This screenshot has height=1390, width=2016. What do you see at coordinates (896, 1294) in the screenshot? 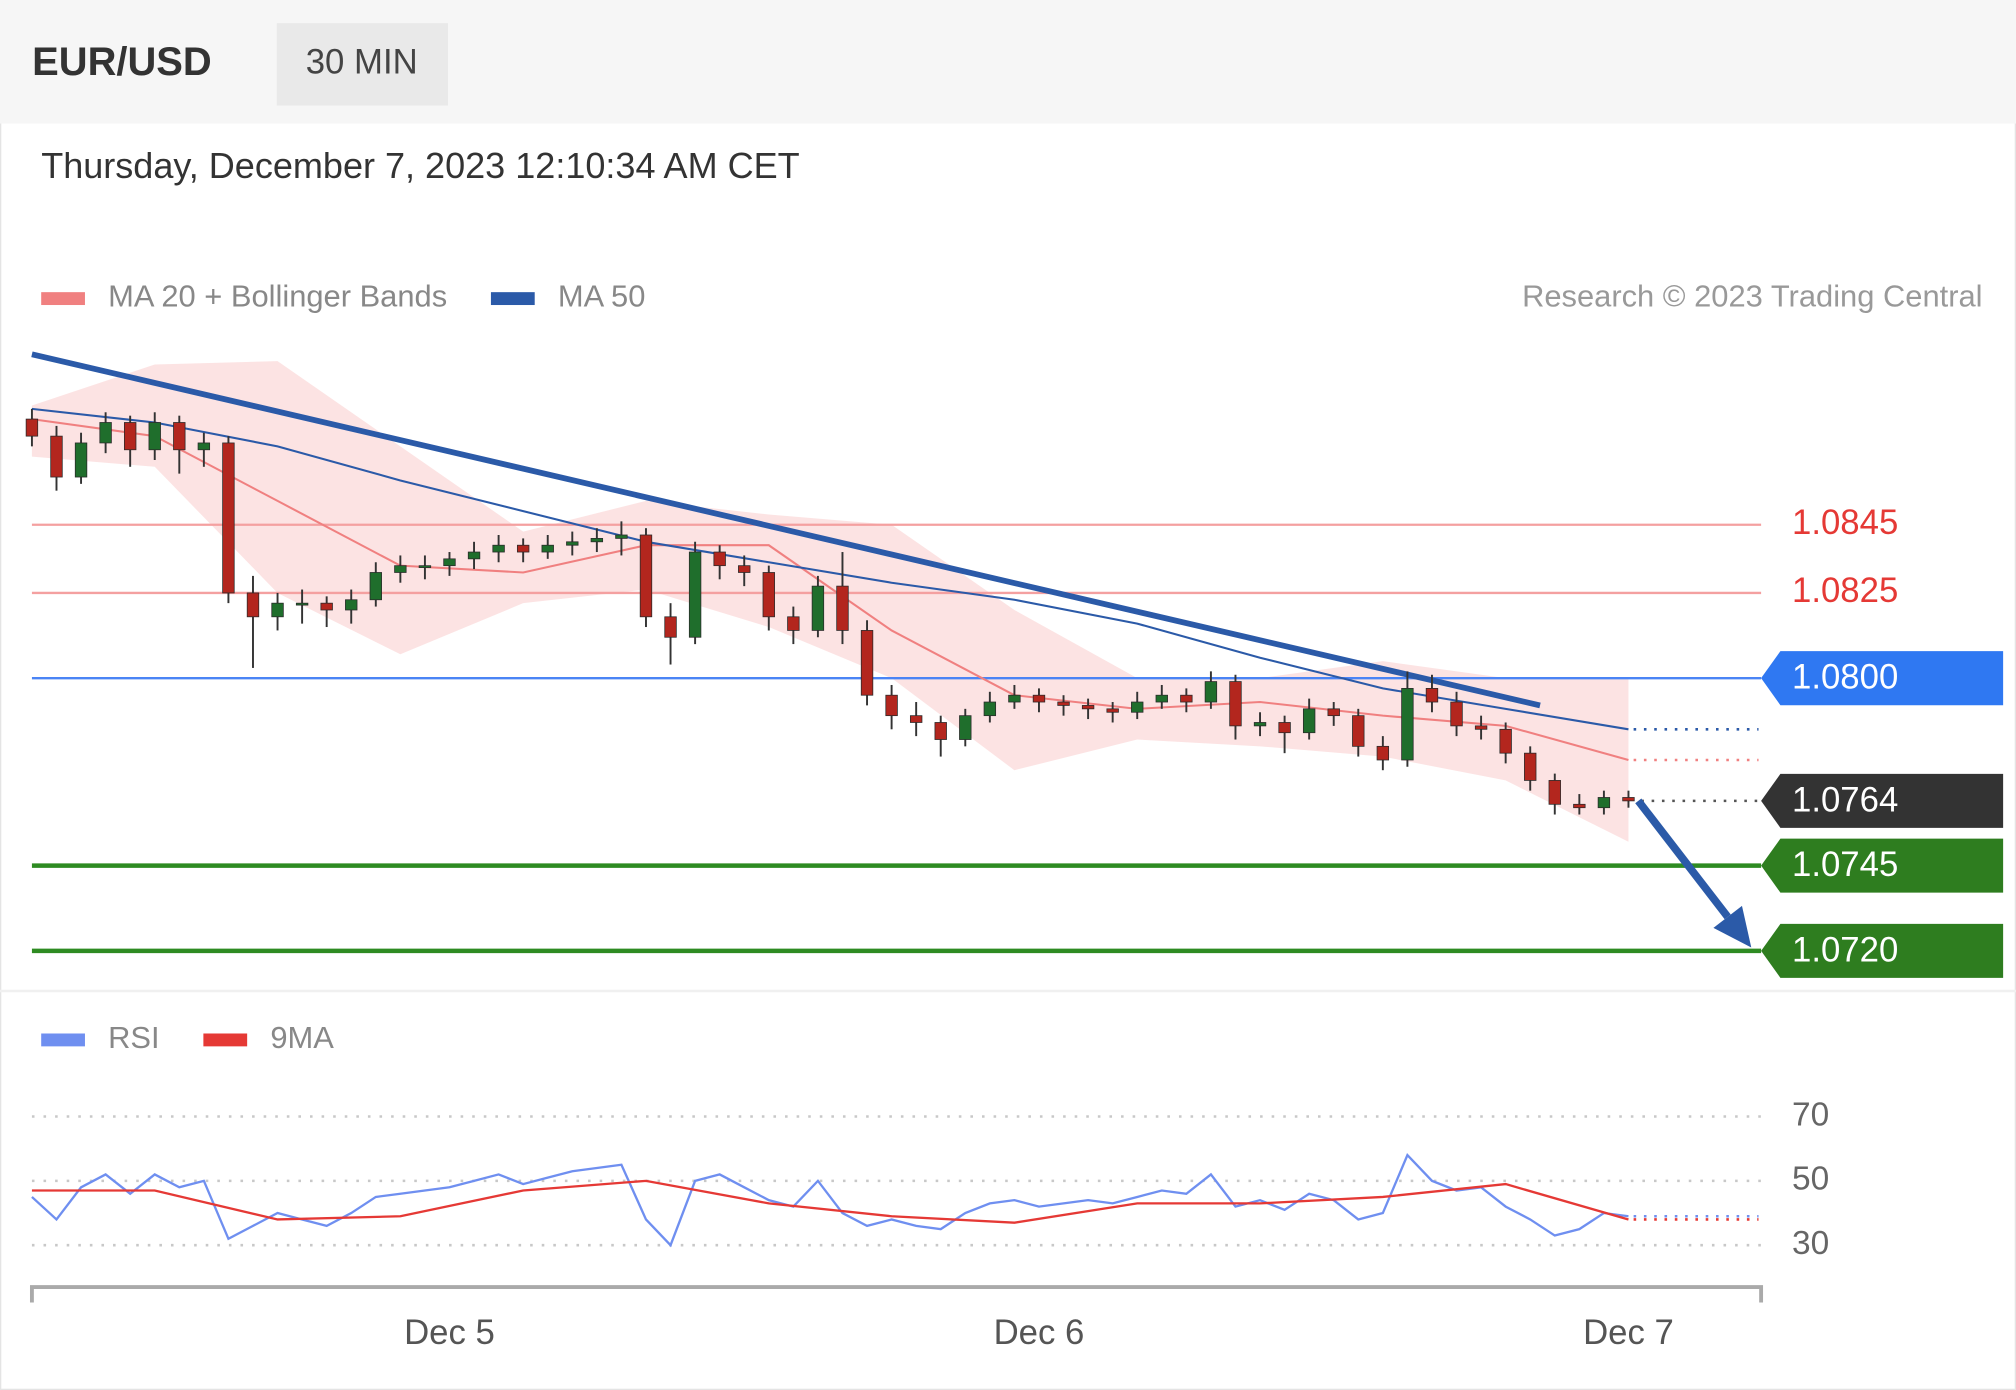
I see `x-axis` at bounding box center [896, 1294].